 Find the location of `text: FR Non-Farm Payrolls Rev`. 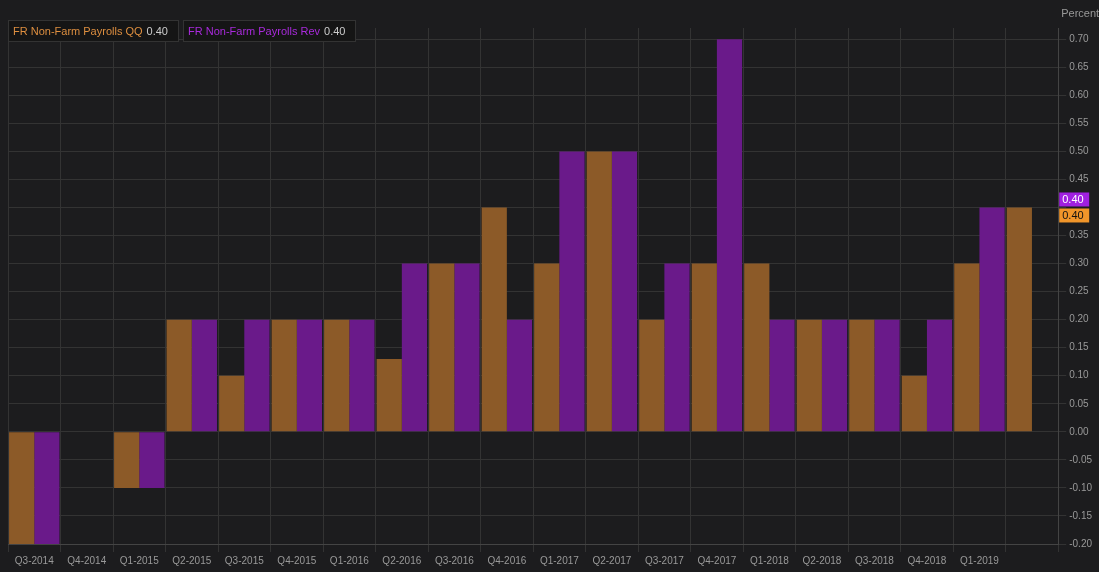

text: FR Non-Farm Payrolls Rev is located at coordinates (254, 31).